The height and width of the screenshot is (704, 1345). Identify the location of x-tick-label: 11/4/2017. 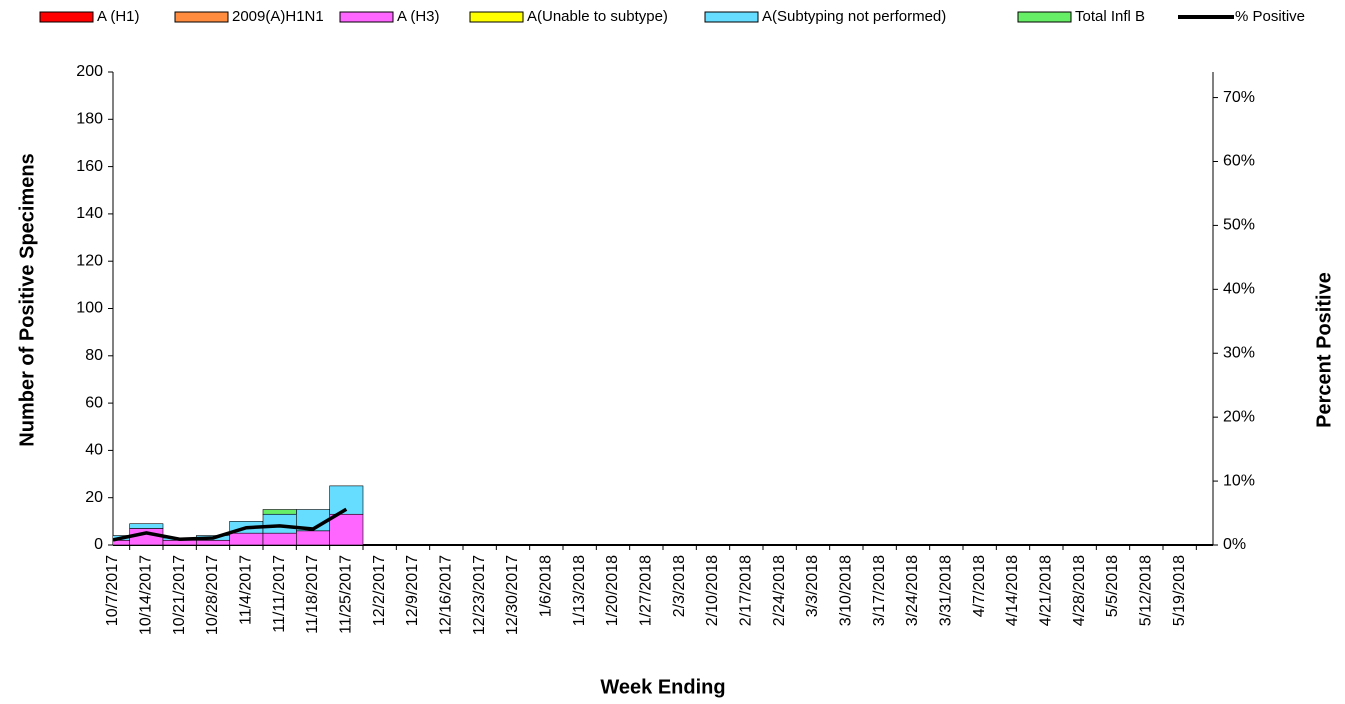
(246, 590).